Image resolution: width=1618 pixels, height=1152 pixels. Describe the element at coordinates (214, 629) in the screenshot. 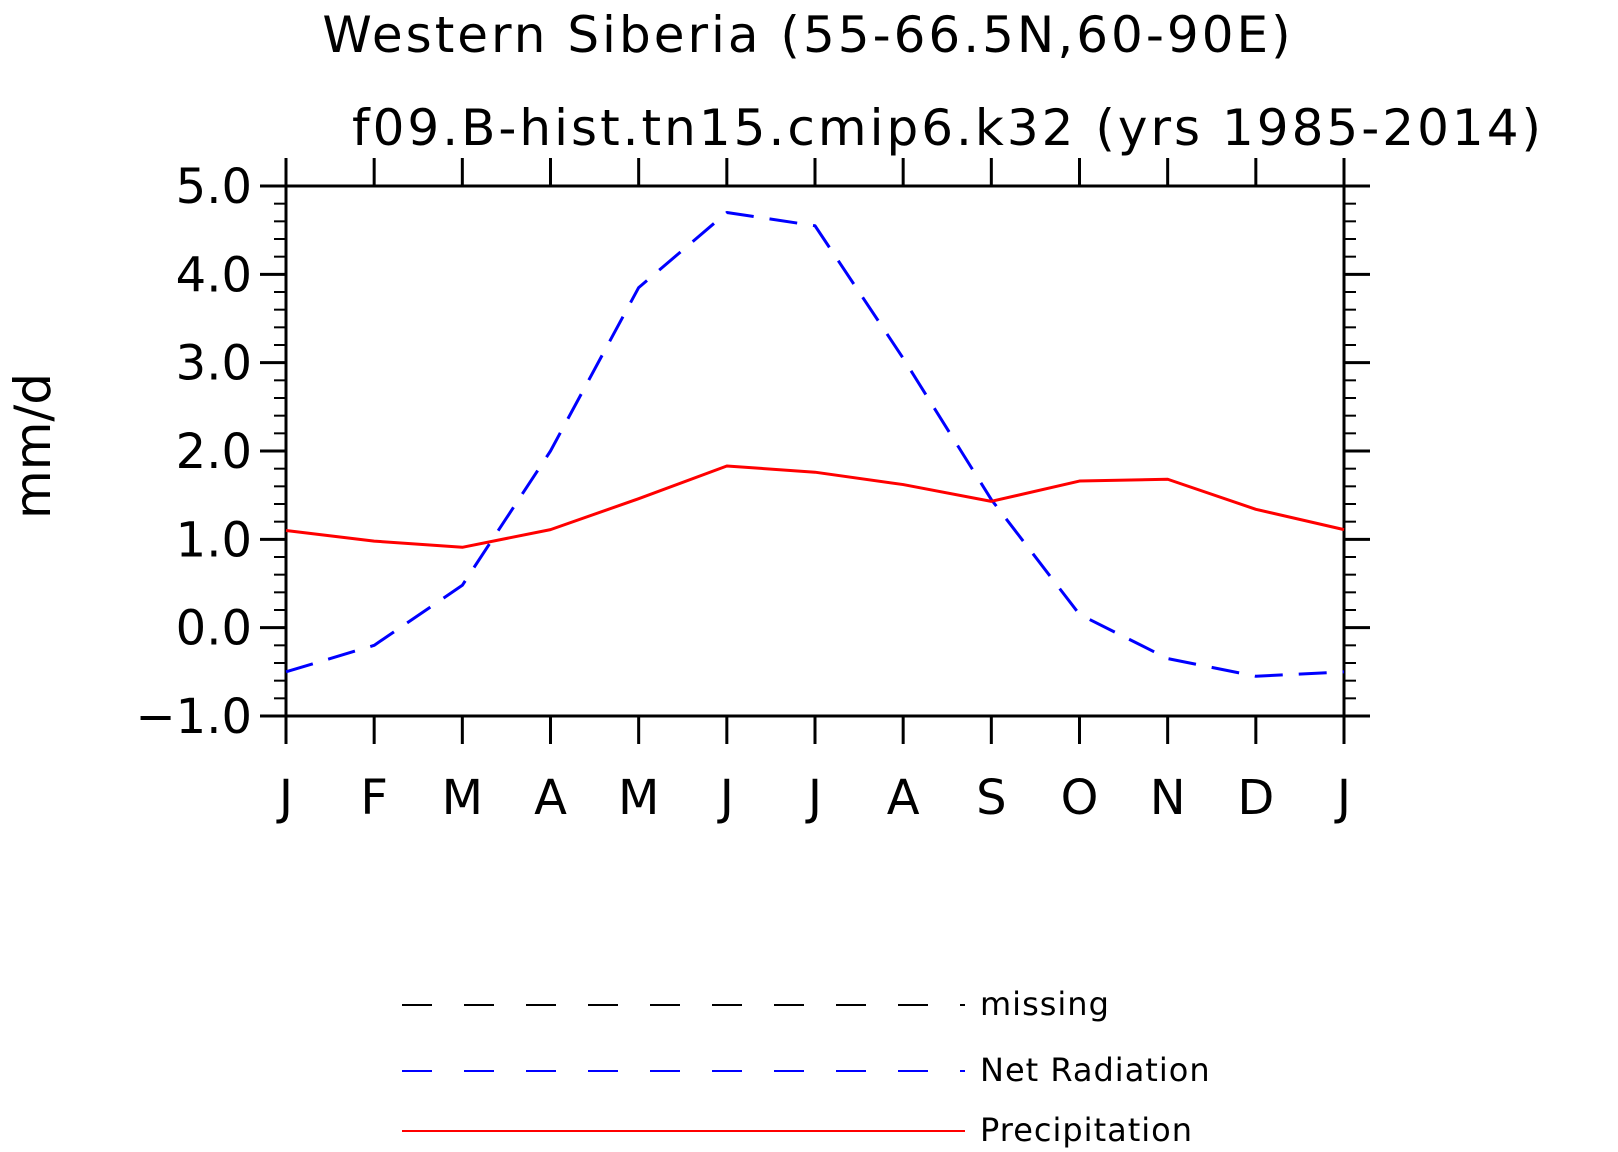

I see `y-tick-label: 0.0` at that location.